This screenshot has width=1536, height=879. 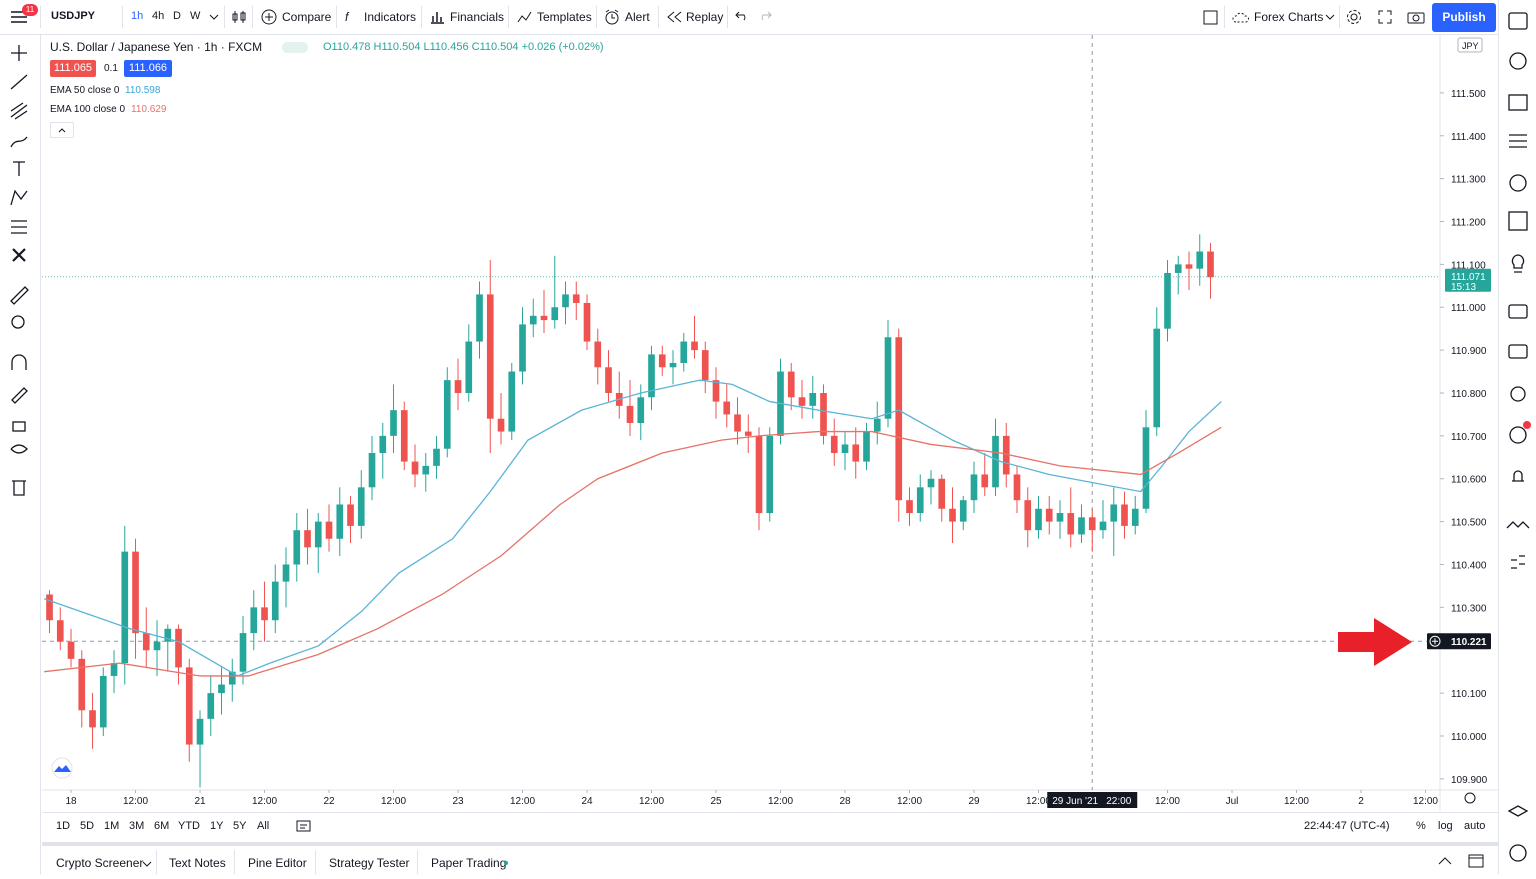 I want to click on public-chats-icon, so click(x=1518, y=351).